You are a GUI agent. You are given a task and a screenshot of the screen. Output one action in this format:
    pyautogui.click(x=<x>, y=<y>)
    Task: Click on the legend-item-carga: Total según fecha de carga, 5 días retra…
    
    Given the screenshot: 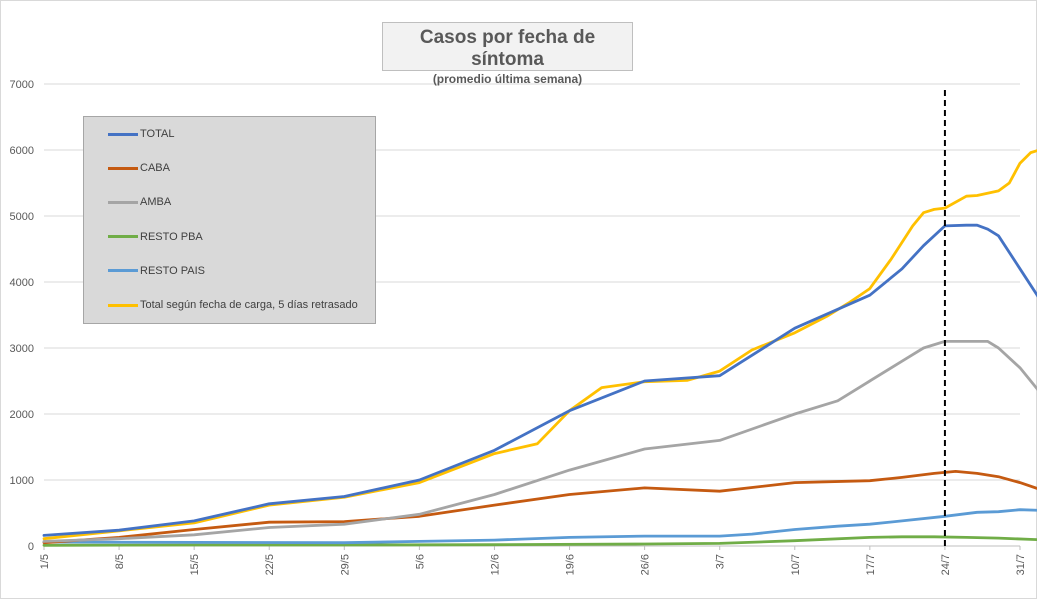 What is the action you would take?
    pyautogui.click(x=233, y=305)
    